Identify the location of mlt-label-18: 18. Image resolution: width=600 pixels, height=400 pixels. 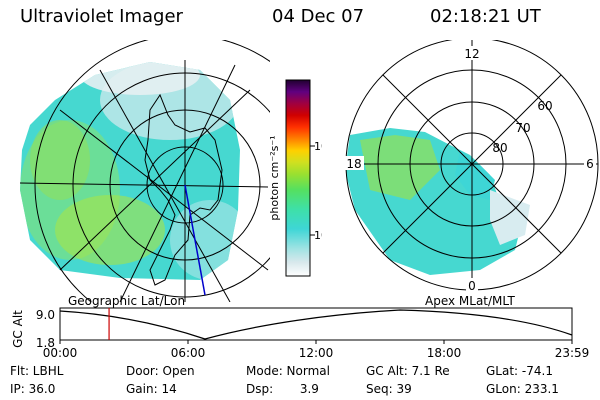
(353, 164).